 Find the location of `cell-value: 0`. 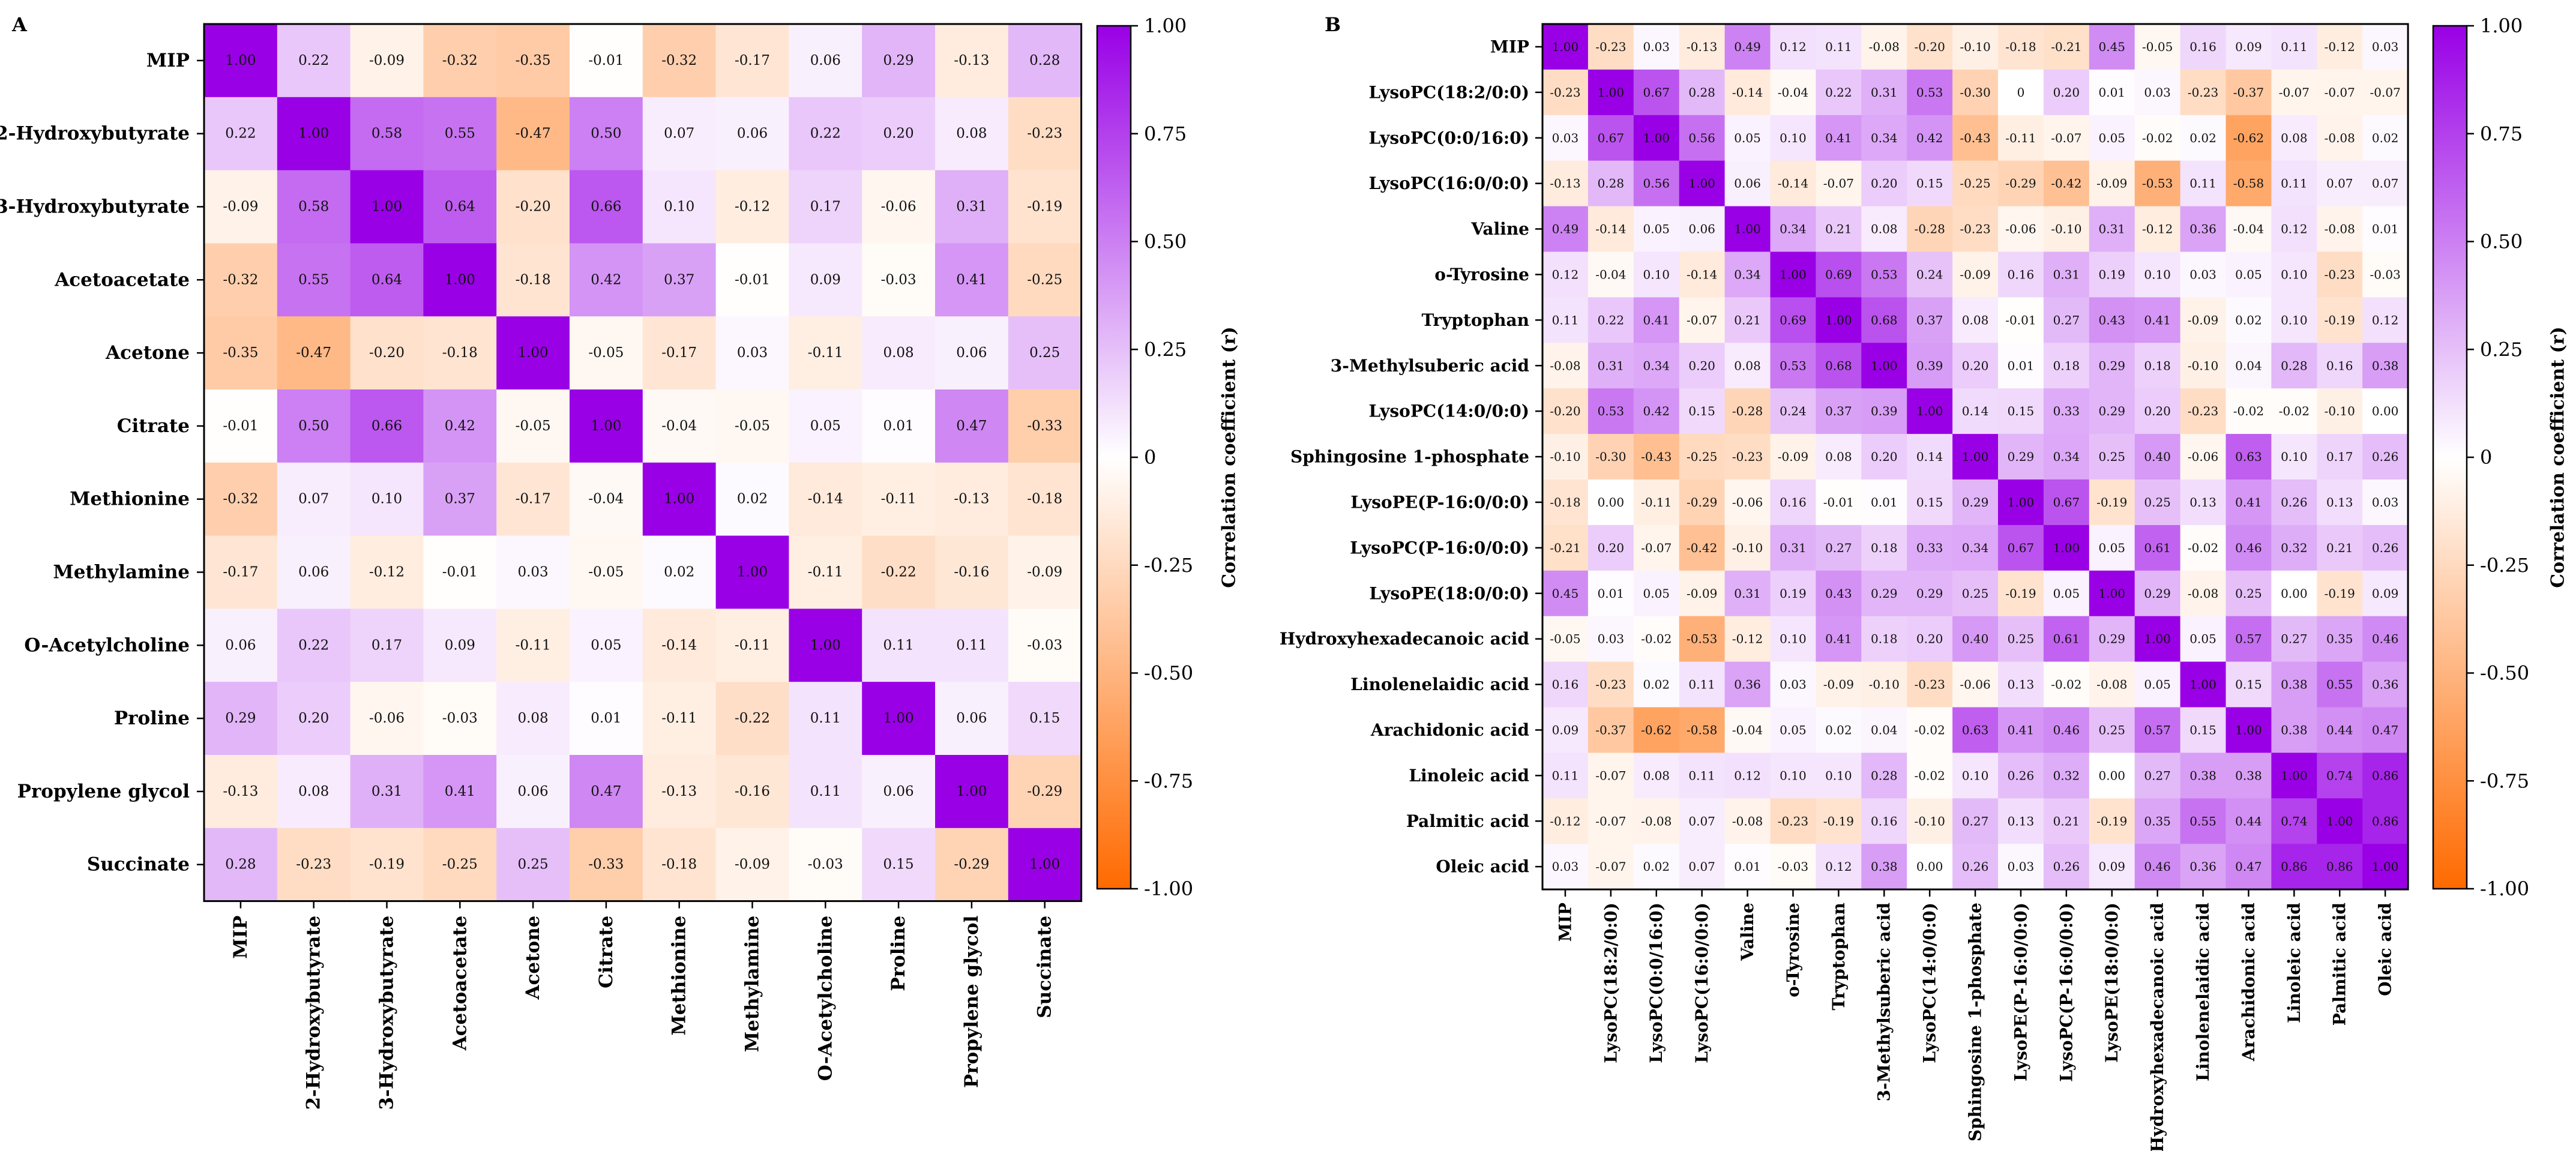

cell-value: 0 is located at coordinates (2021, 92).